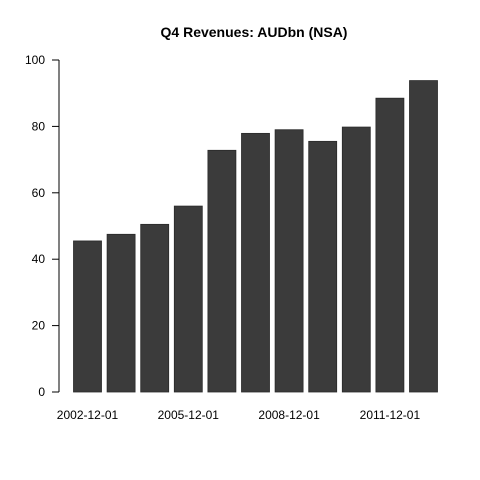 The height and width of the screenshot is (480, 480). Describe the element at coordinates (35, 60) in the screenshot. I see `y-tick-label: 100` at that location.